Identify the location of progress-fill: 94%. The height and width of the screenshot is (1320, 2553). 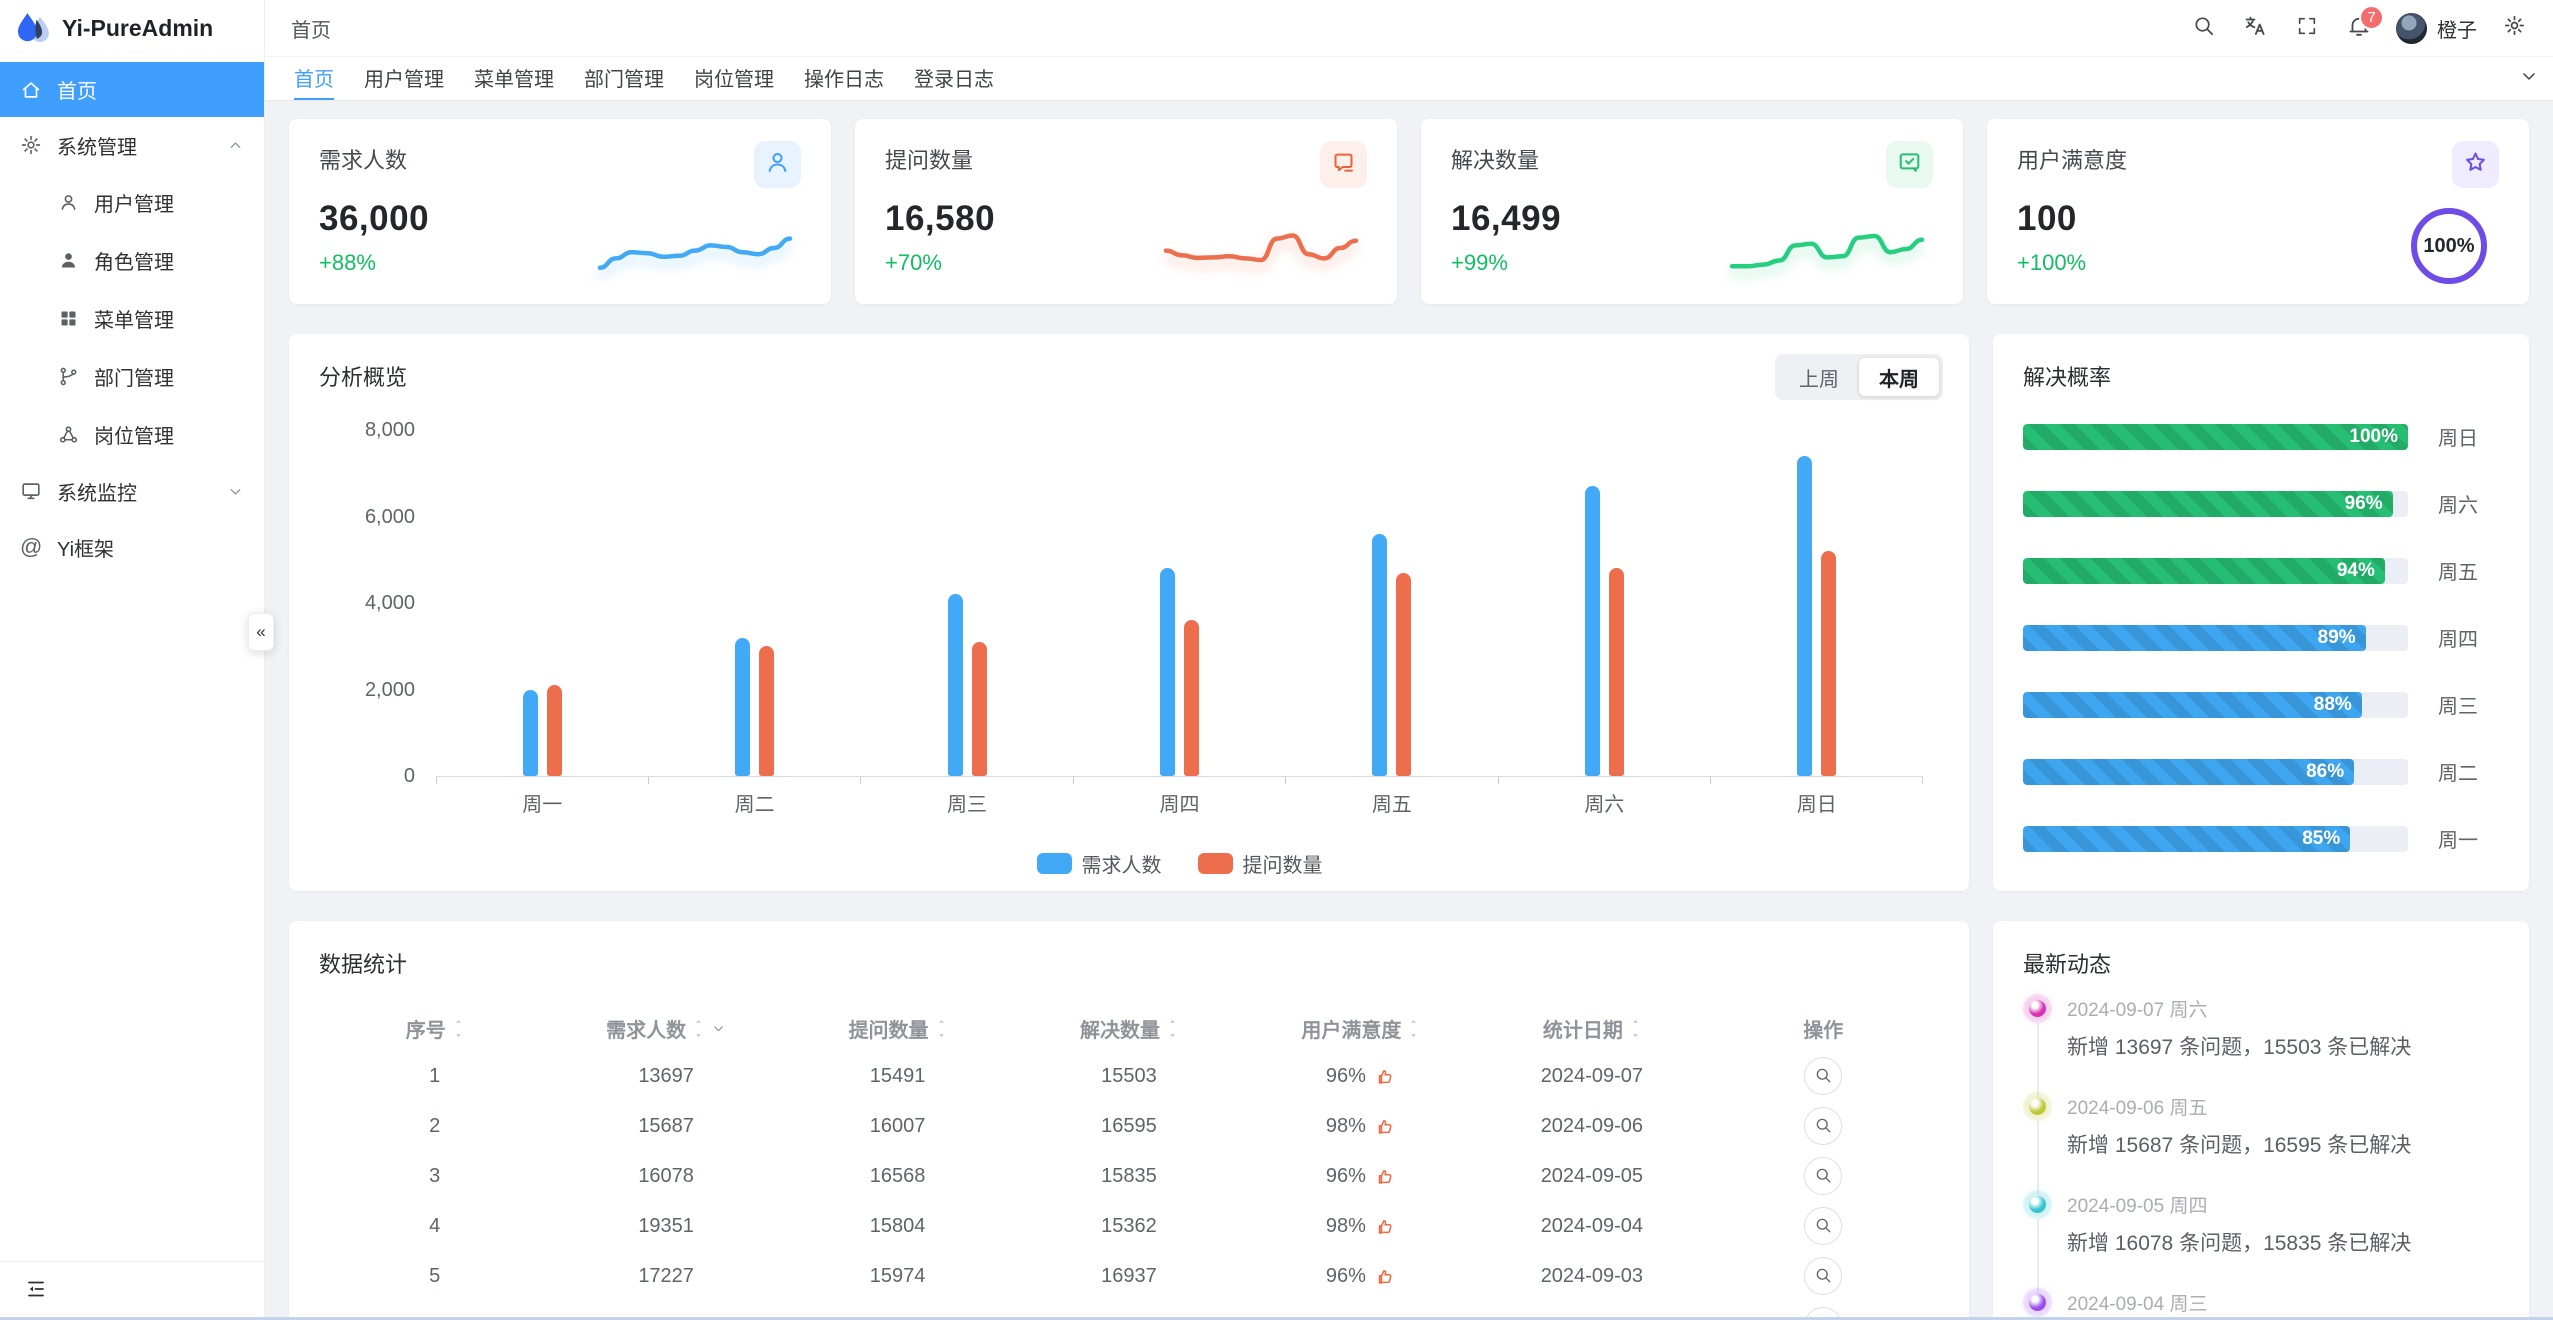
(2204, 570).